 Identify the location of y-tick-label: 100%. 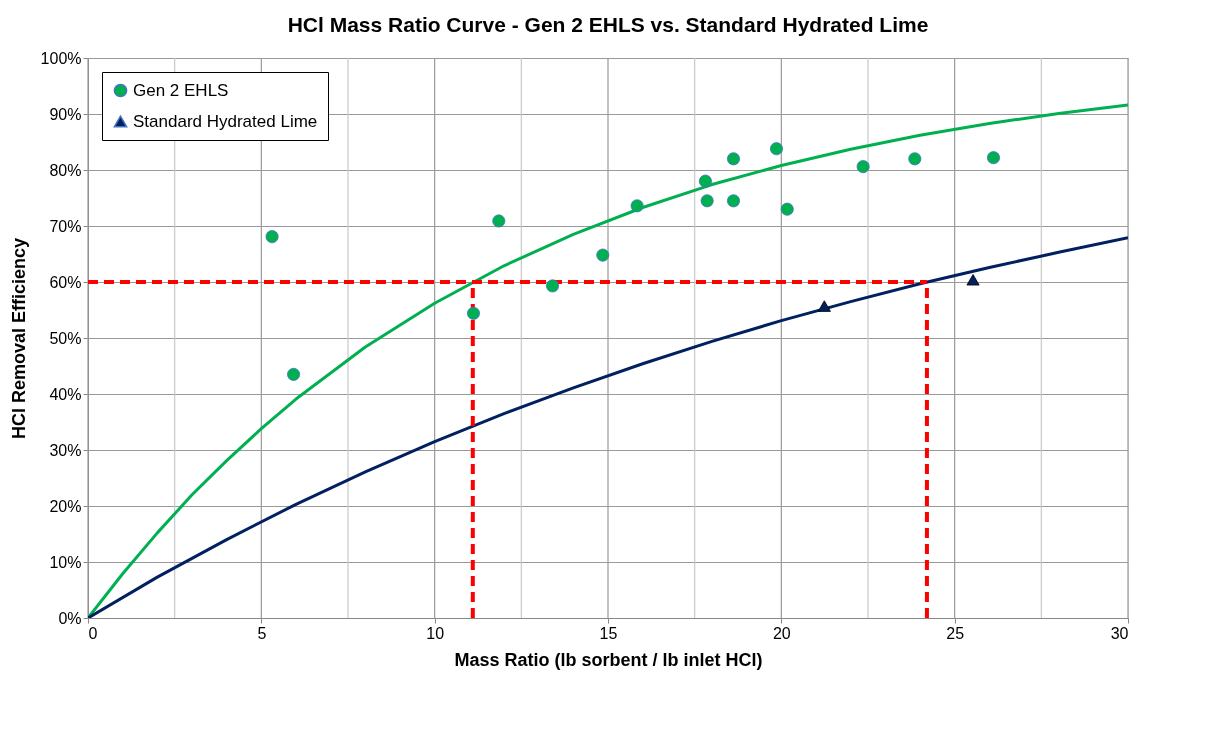
(61, 58).